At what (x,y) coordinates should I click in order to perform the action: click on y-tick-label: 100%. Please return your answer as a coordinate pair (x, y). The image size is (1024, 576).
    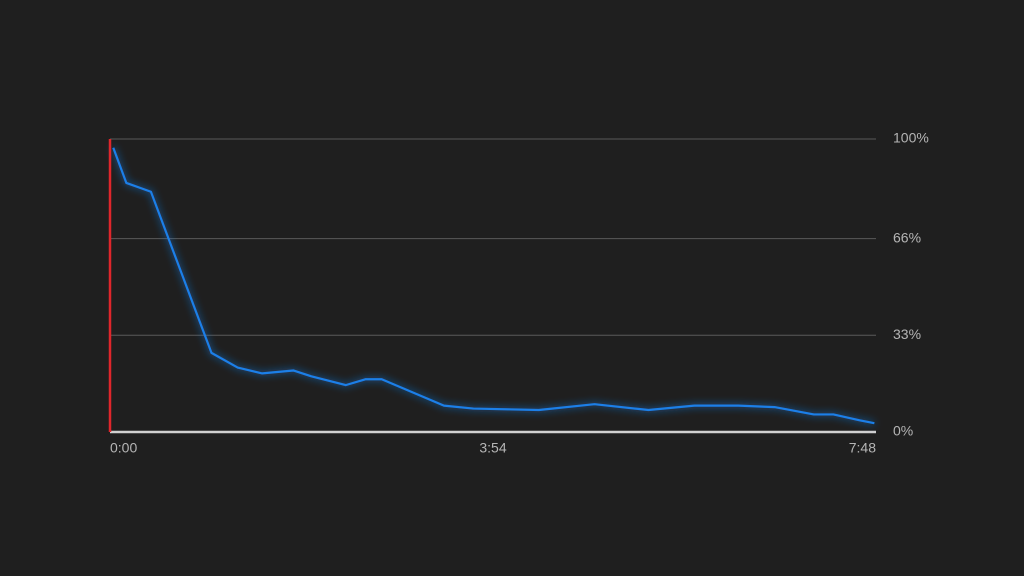
    Looking at the image, I should click on (911, 138).